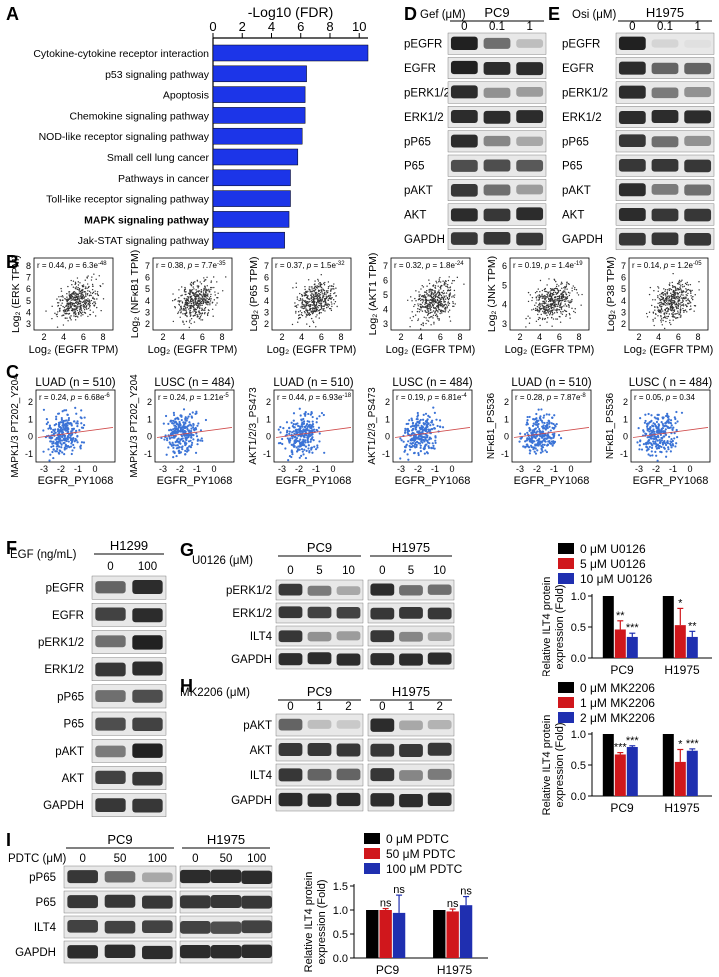 This screenshot has height=977, width=719. I want to click on blot-dose-label: 5, so click(319, 571).